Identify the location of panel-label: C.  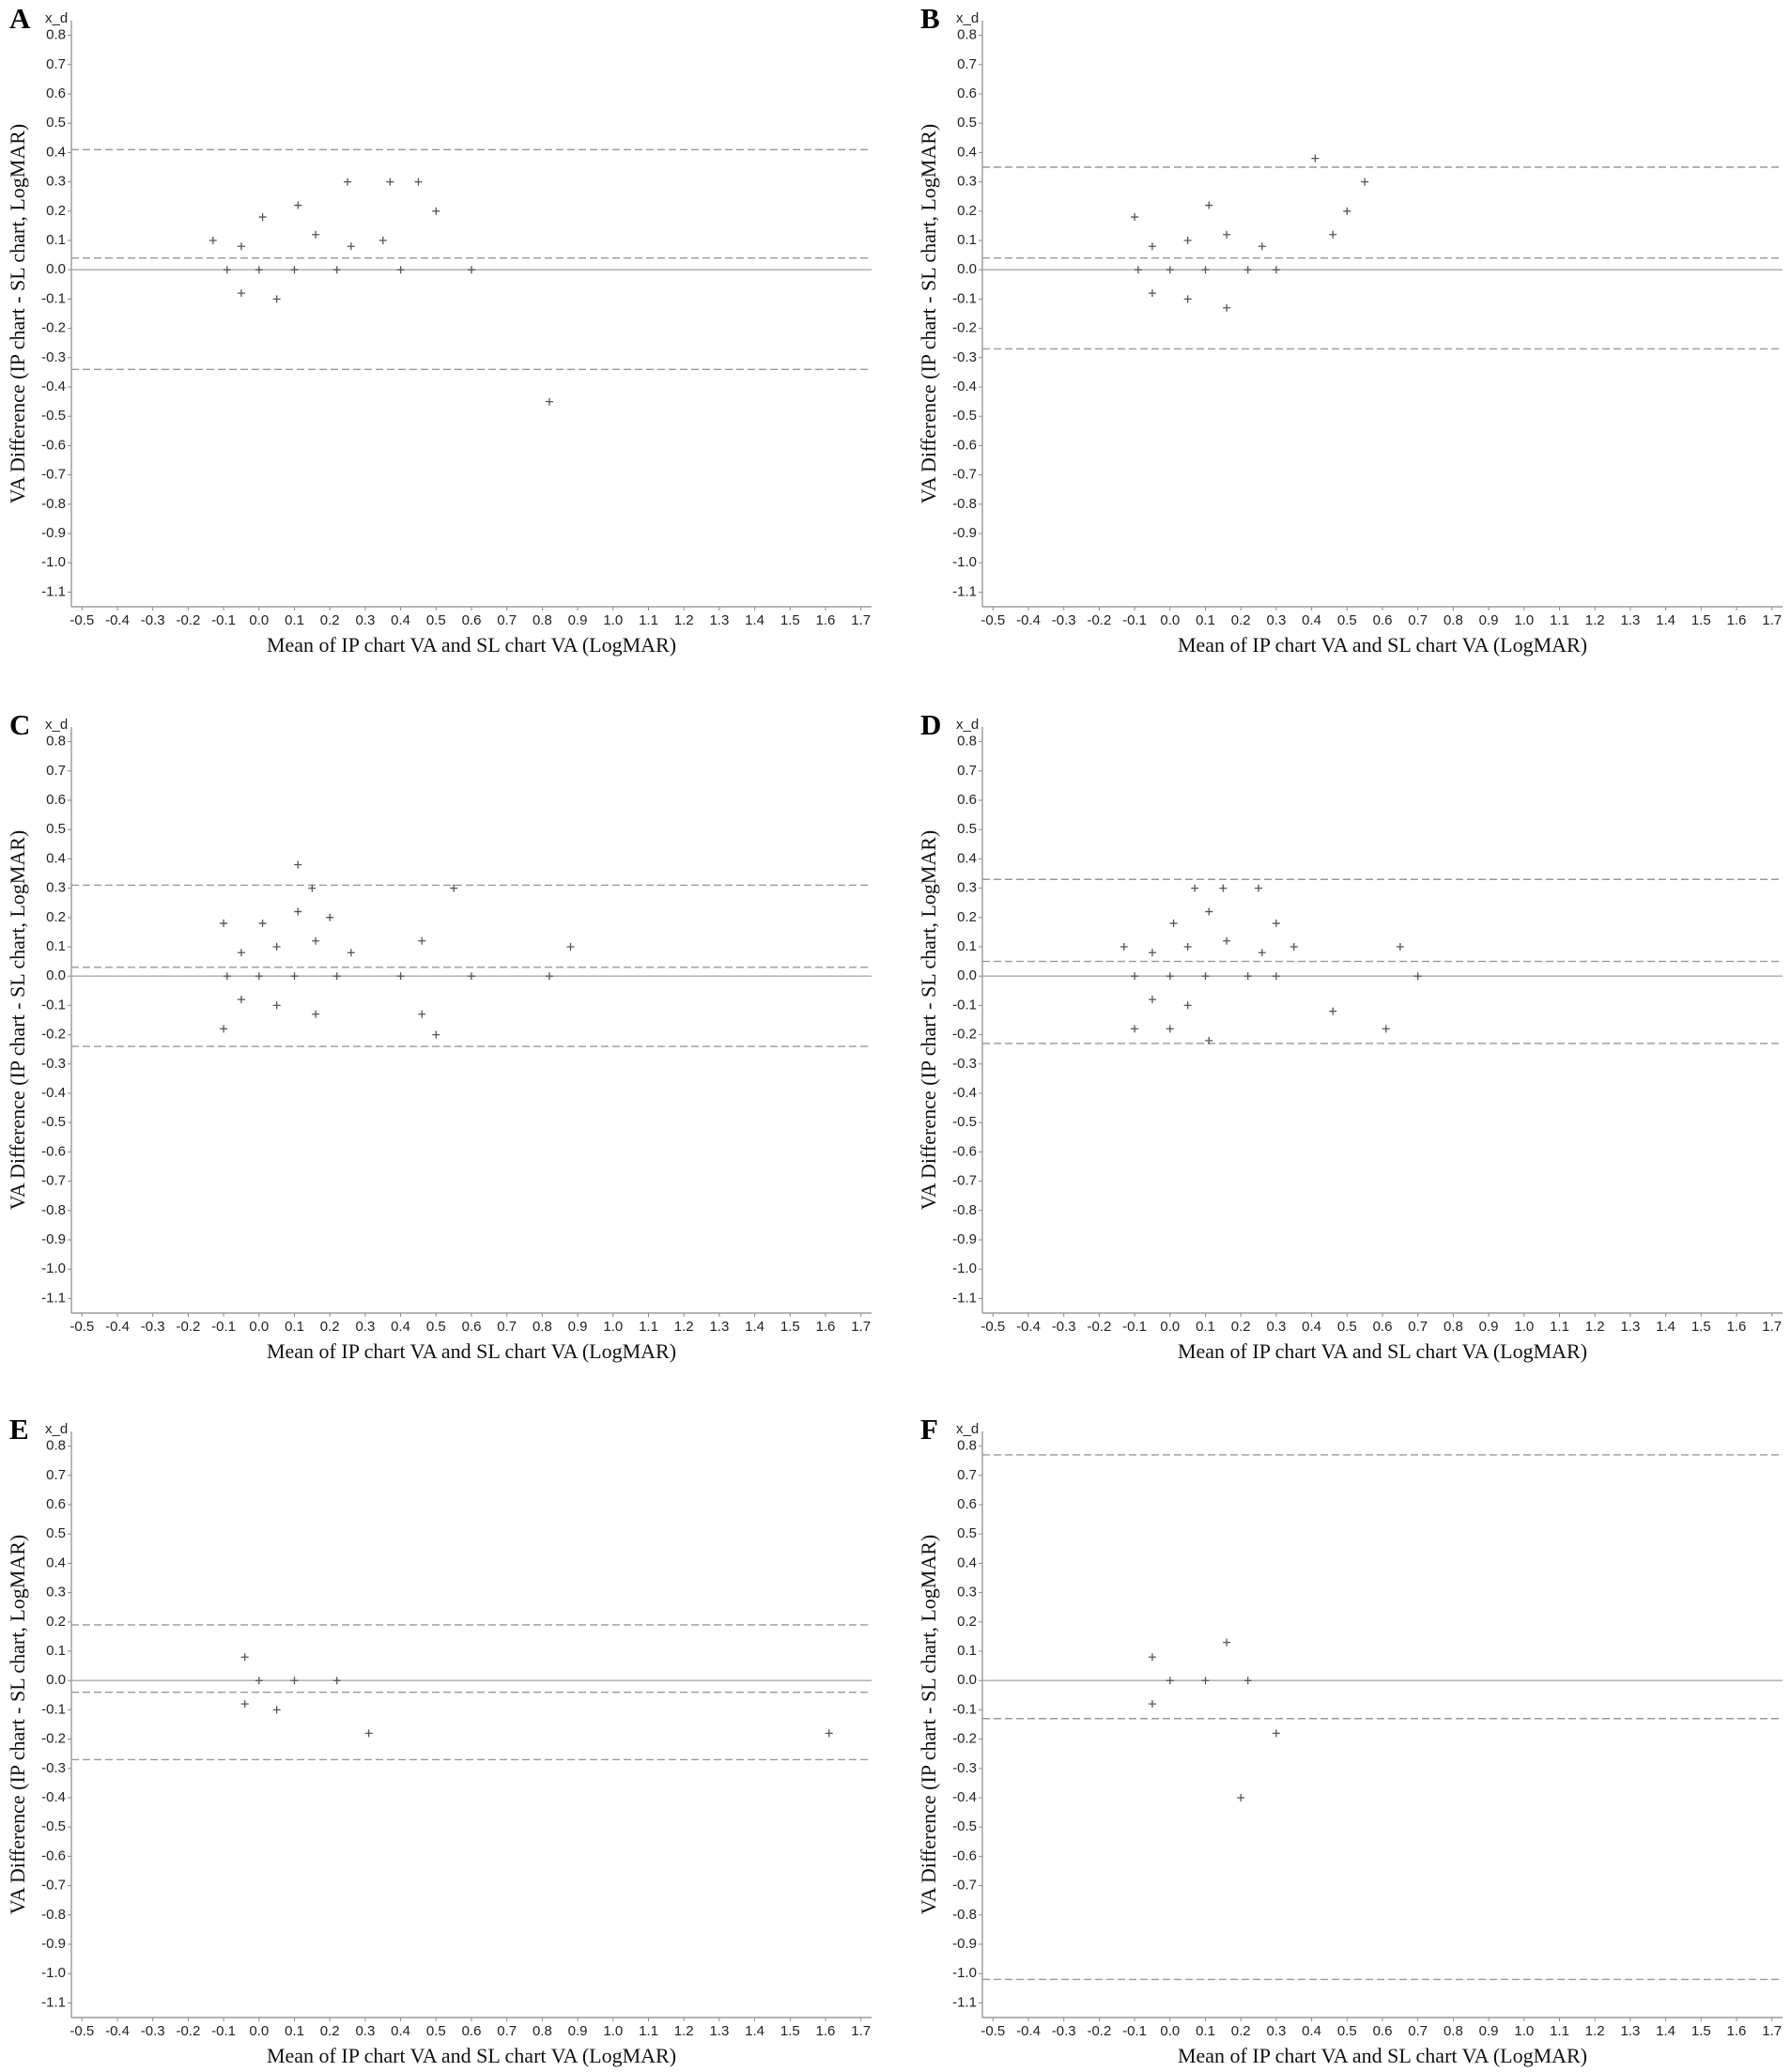
(19, 724).